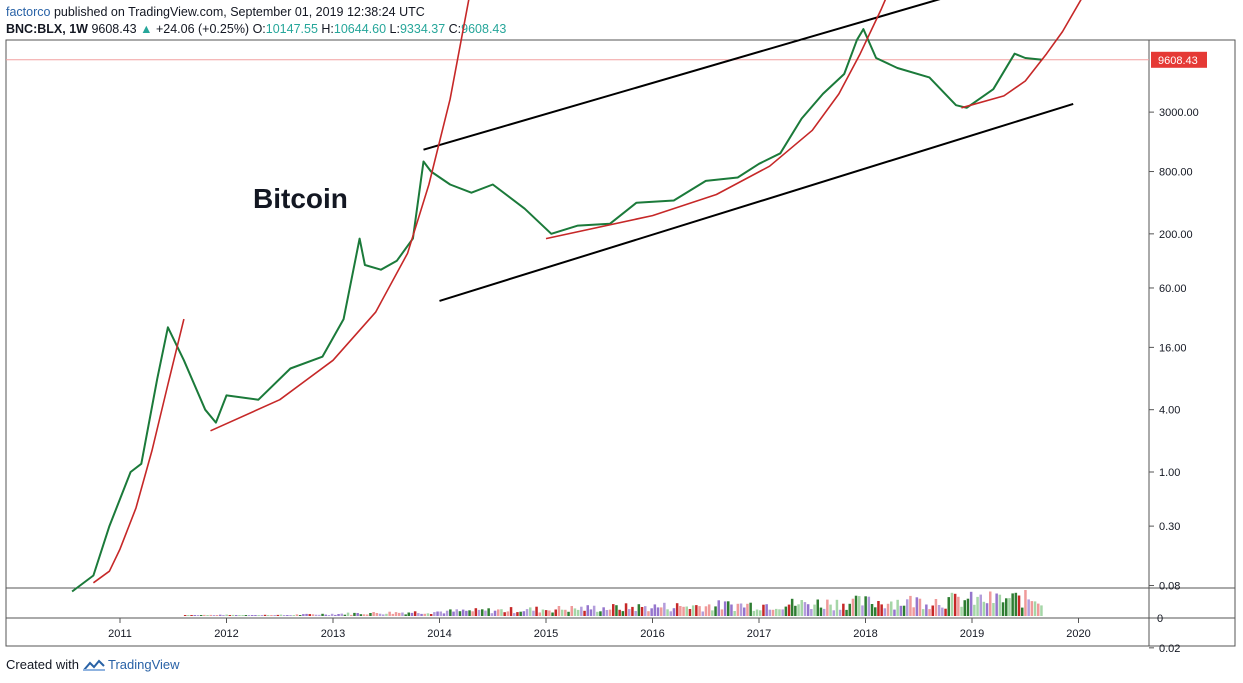  I want to click on author-link: factorco, so click(28, 12).